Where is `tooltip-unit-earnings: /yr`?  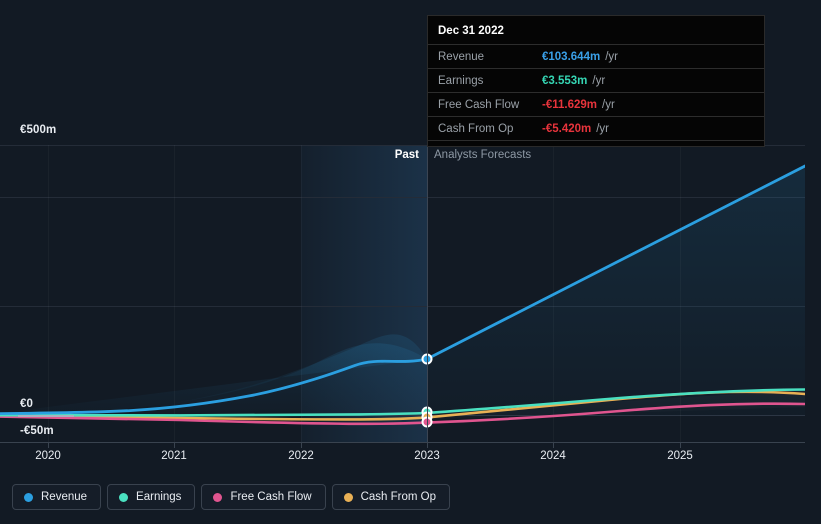 tooltip-unit-earnings: /yr is located at coordinates (599, 80).